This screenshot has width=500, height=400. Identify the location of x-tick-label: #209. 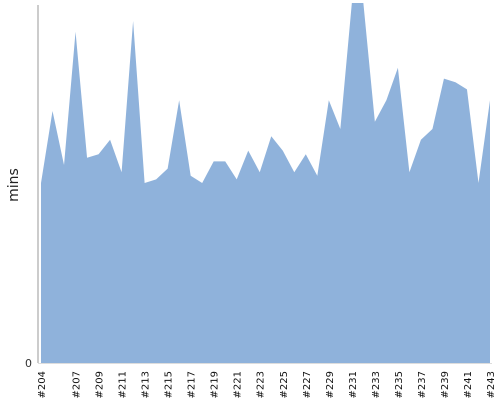
(100, 384).